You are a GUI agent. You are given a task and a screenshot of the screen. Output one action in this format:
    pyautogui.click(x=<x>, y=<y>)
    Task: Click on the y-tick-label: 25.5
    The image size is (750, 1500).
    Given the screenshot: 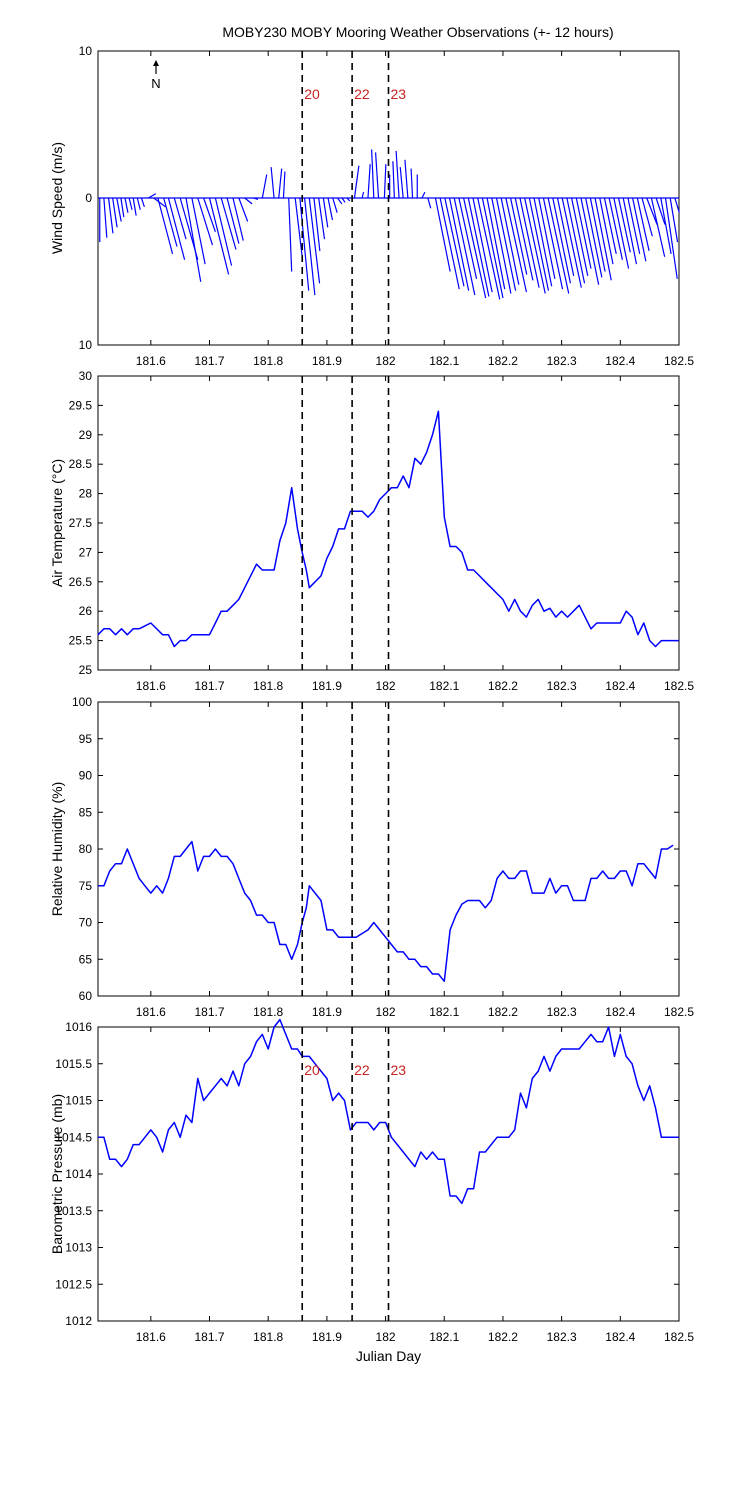 What is the action you would take?
    pyautogui.click(x=81, y=641)
    